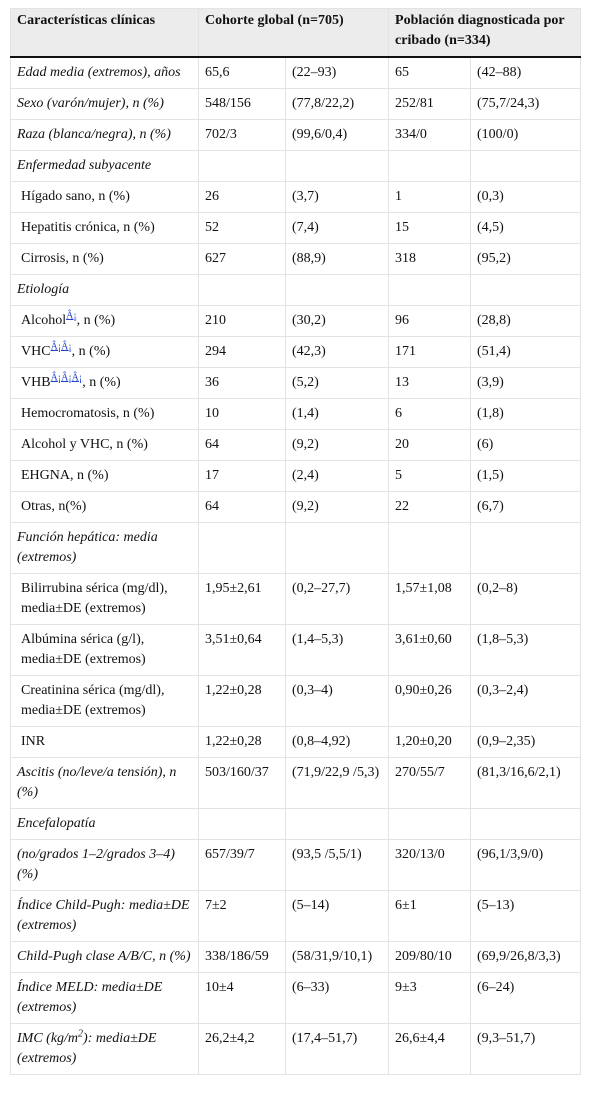  I want to click on value-cell: 503/160/37, so click(242, 783).